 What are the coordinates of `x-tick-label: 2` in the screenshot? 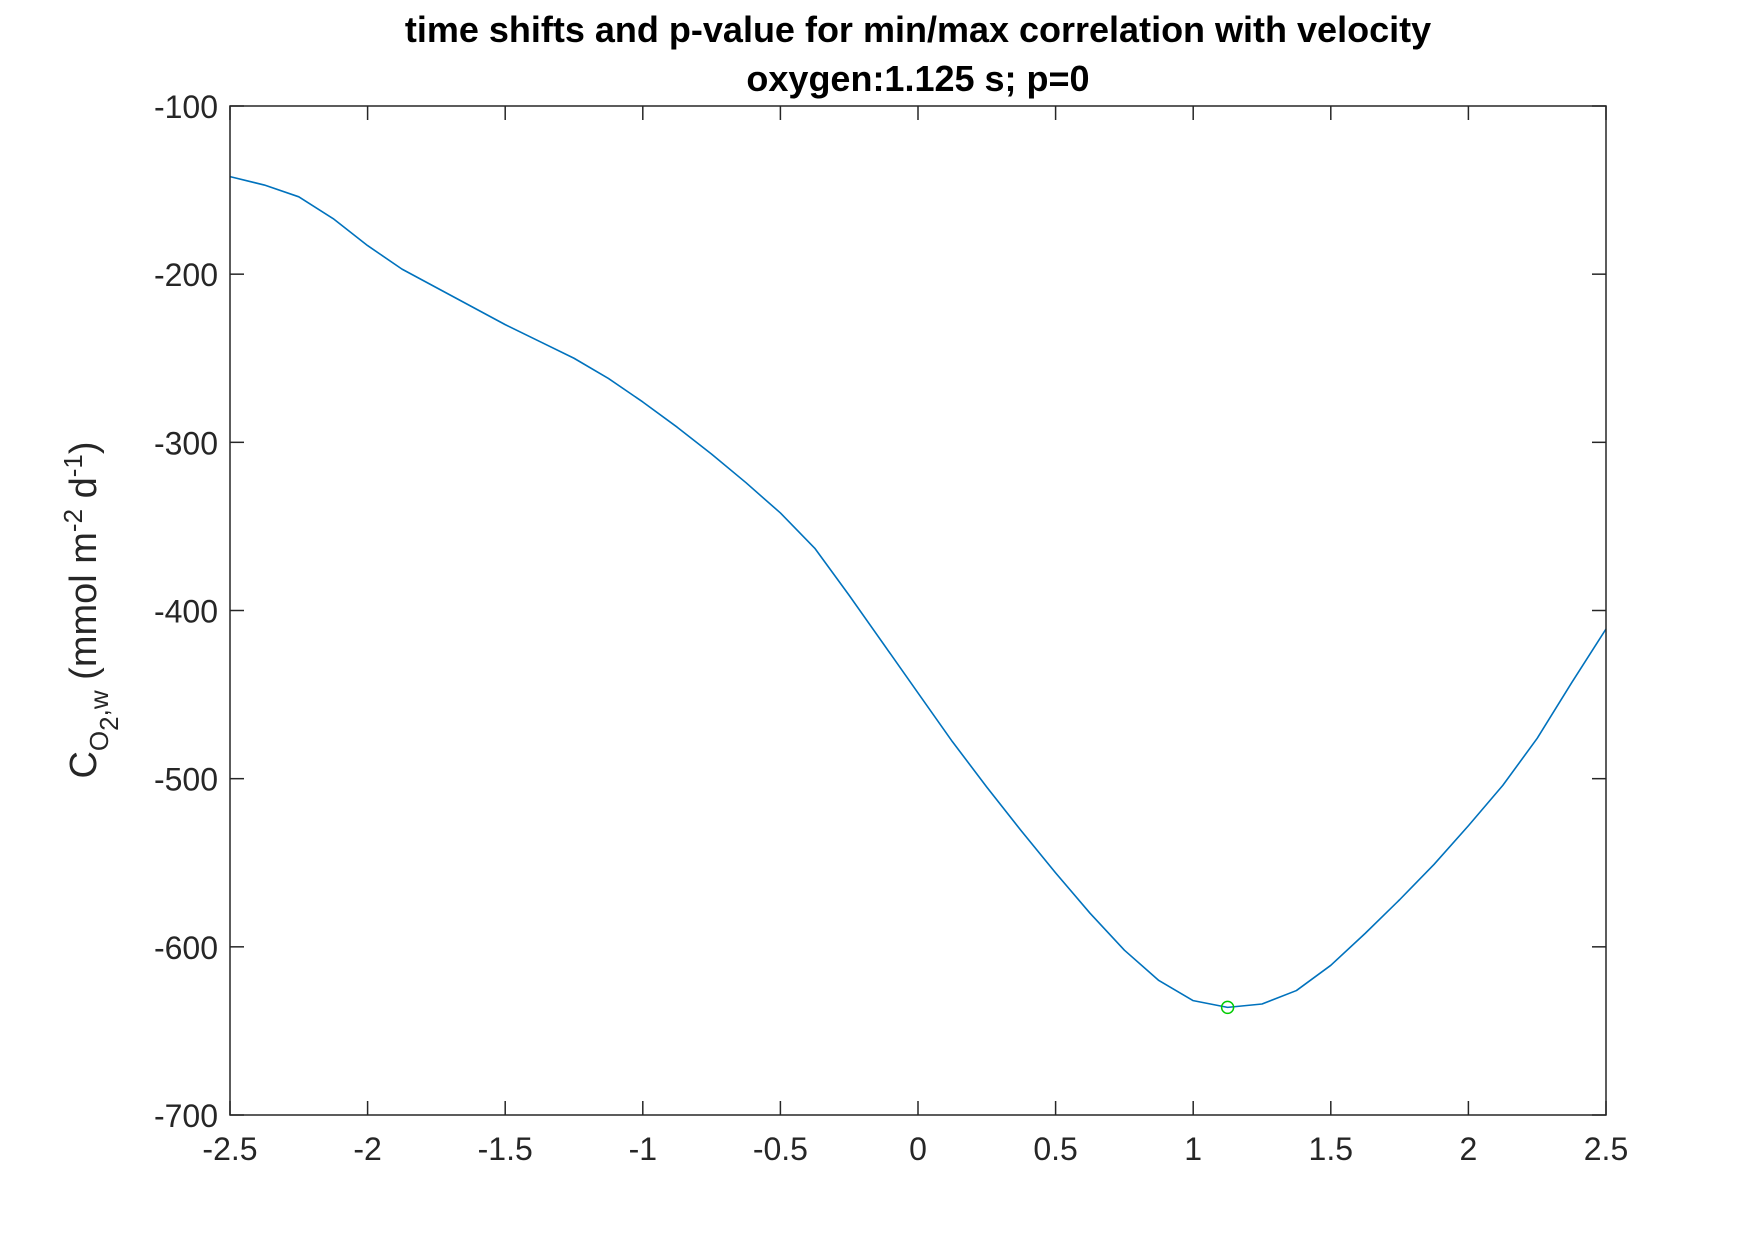 It's located at (1469, 1149).